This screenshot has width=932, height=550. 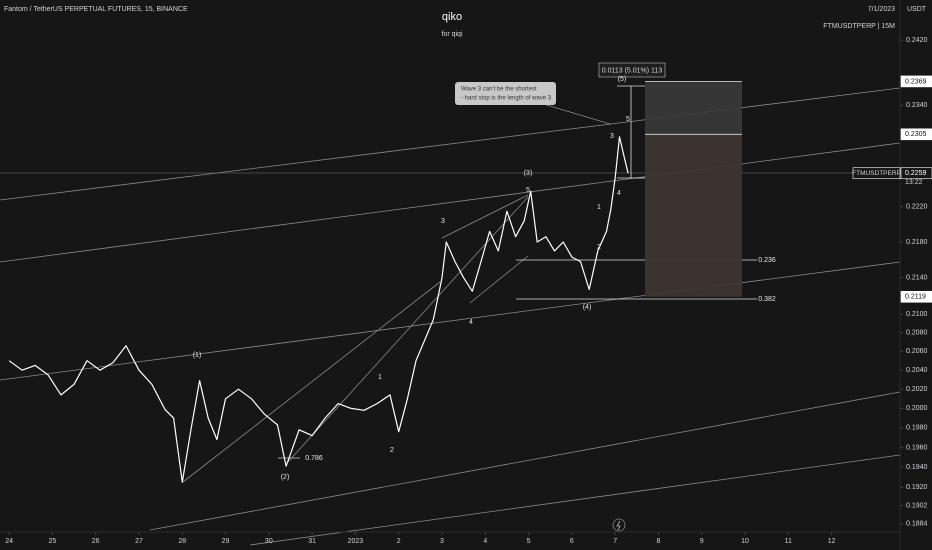 What do you see at coordinates (745, 541) in the screenshot?
I see `x-tick-label: 10` at bounding box center [745, 541].